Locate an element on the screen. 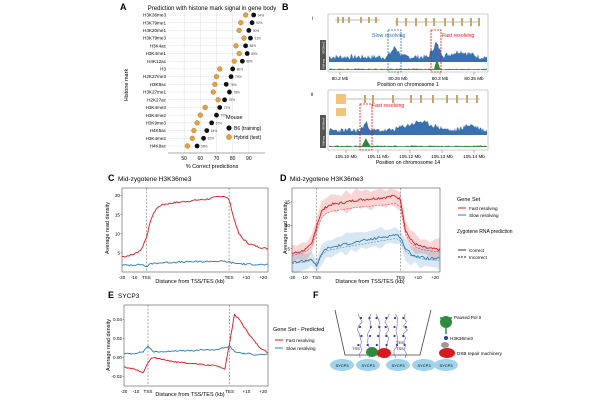 The width and height of the screenshot is (600, 400). panel-b-letter: B is located at coordinates (285, 7).